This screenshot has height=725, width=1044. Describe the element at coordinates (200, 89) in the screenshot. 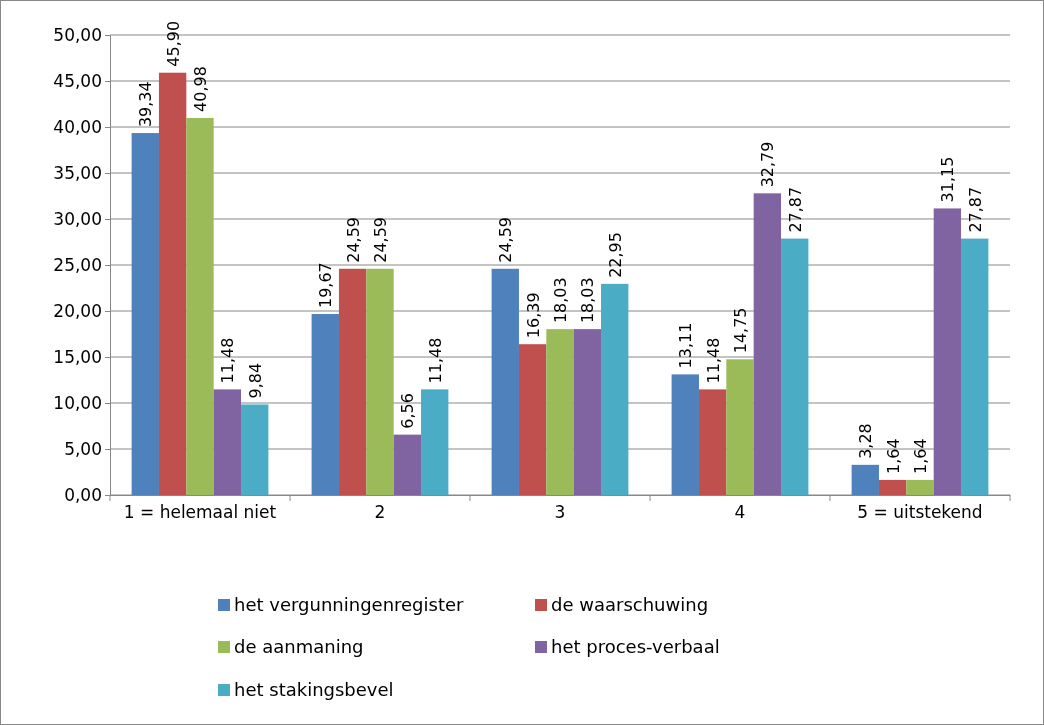

I see `data-label: 40,98` at that location.